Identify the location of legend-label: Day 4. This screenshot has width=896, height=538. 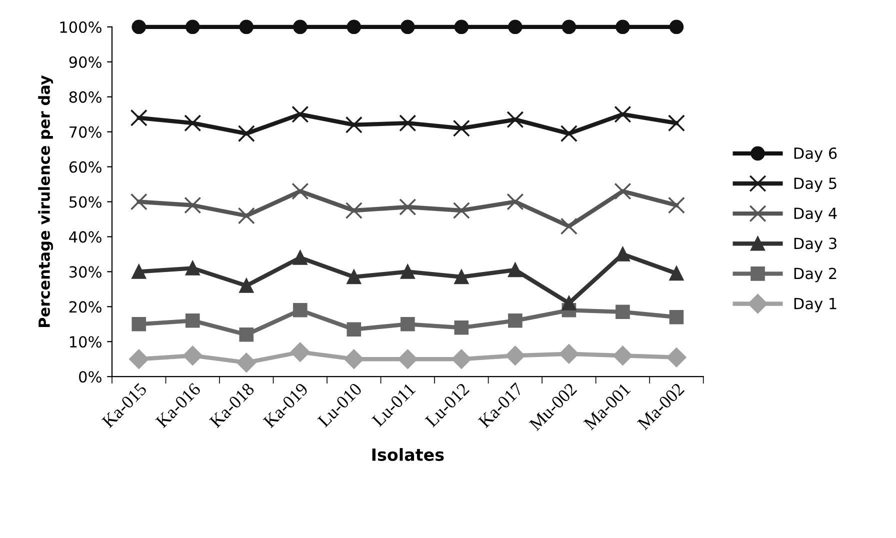
(815, 215).